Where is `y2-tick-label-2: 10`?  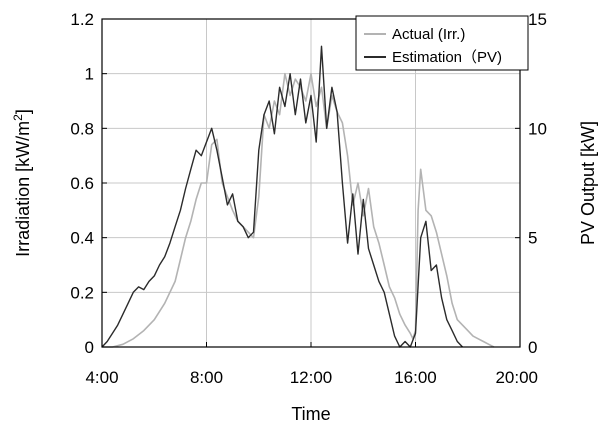 y2-tick-label-2: 10 is located at coordinates (537, 128).